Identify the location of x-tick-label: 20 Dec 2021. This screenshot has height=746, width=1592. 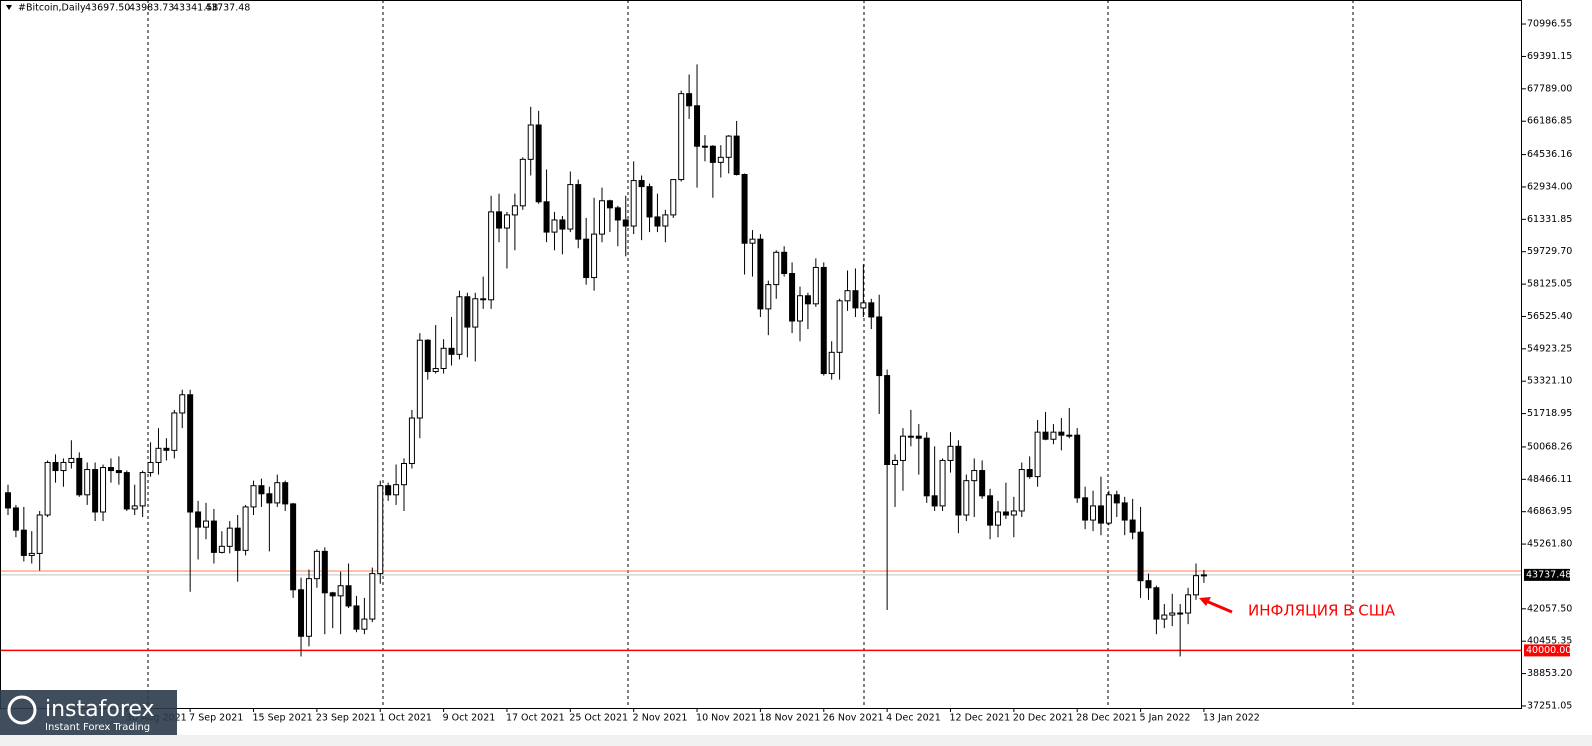
(1043, 718).